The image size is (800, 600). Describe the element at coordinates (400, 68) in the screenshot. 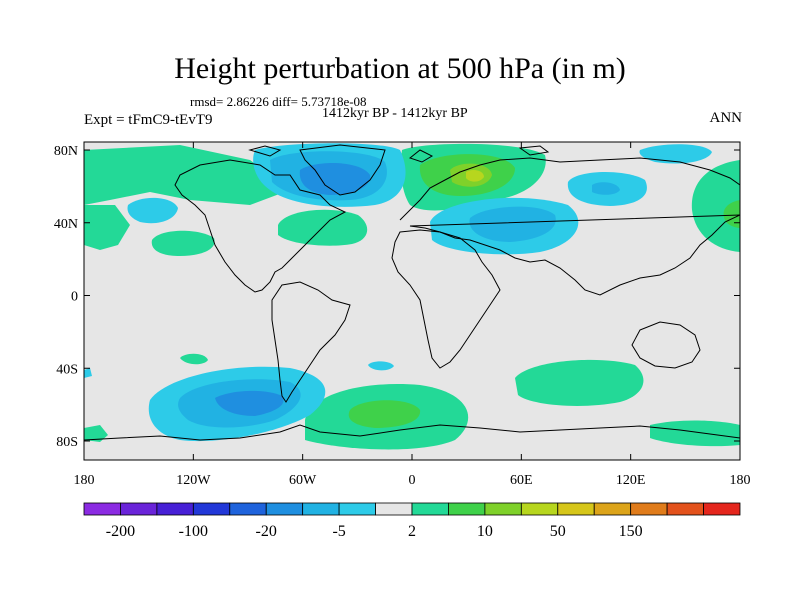

I see `page-title: Height perturbation at 500 hPa (in m)` at that location.